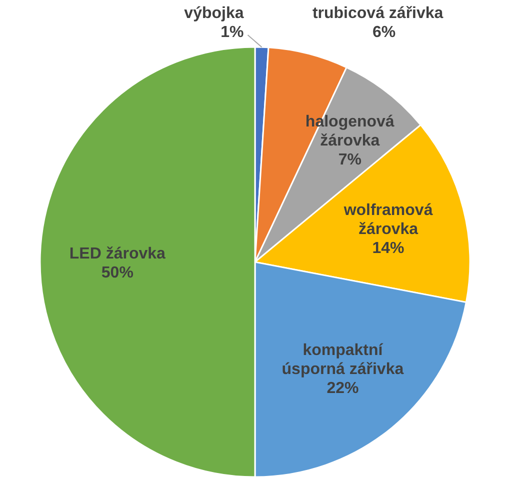 Image resolution: width=509 pixels, height=503 pixels. Describe the element at coordinates (350, 160) in the screenshot. I see `data-label: 7%` at that location.